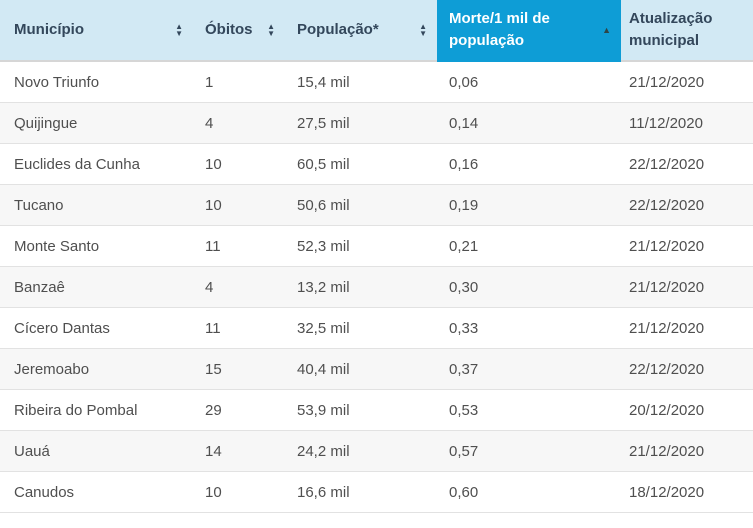 This screenshot has width=753, height=528. I want to click on cell-morte-por-mil: 0,21, so click(529, 246).